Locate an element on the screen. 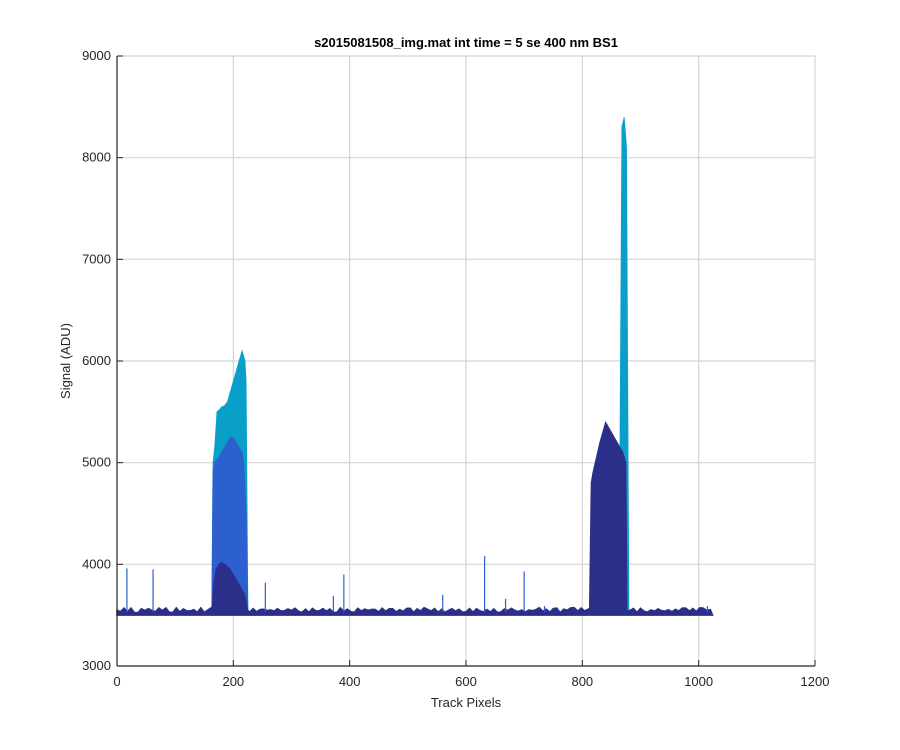 Image resolution: width=900 pixels, height=750 pixels. y-tick-label: 8000 is located at coordinates (96, 157).